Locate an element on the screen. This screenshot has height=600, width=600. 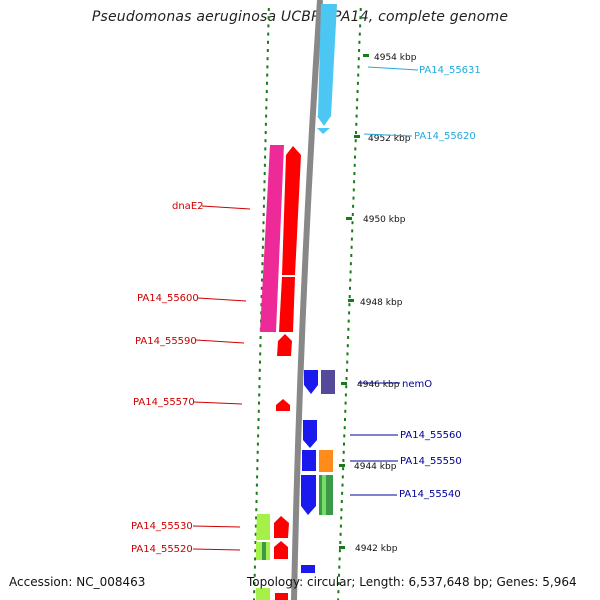
gene-label-PA14-55530: PA14_55530 is located at coordinates (162, 526).